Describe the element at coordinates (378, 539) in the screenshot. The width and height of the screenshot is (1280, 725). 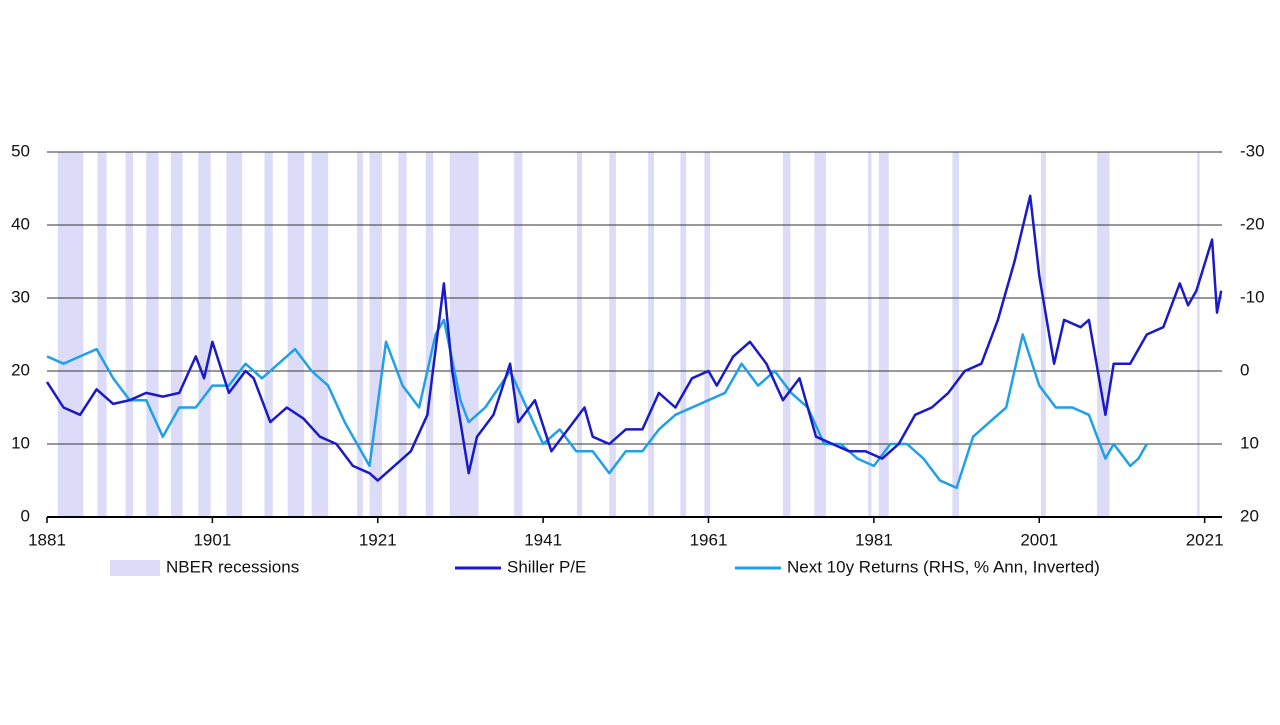
I see `x-tick-label: 1921` at that location.